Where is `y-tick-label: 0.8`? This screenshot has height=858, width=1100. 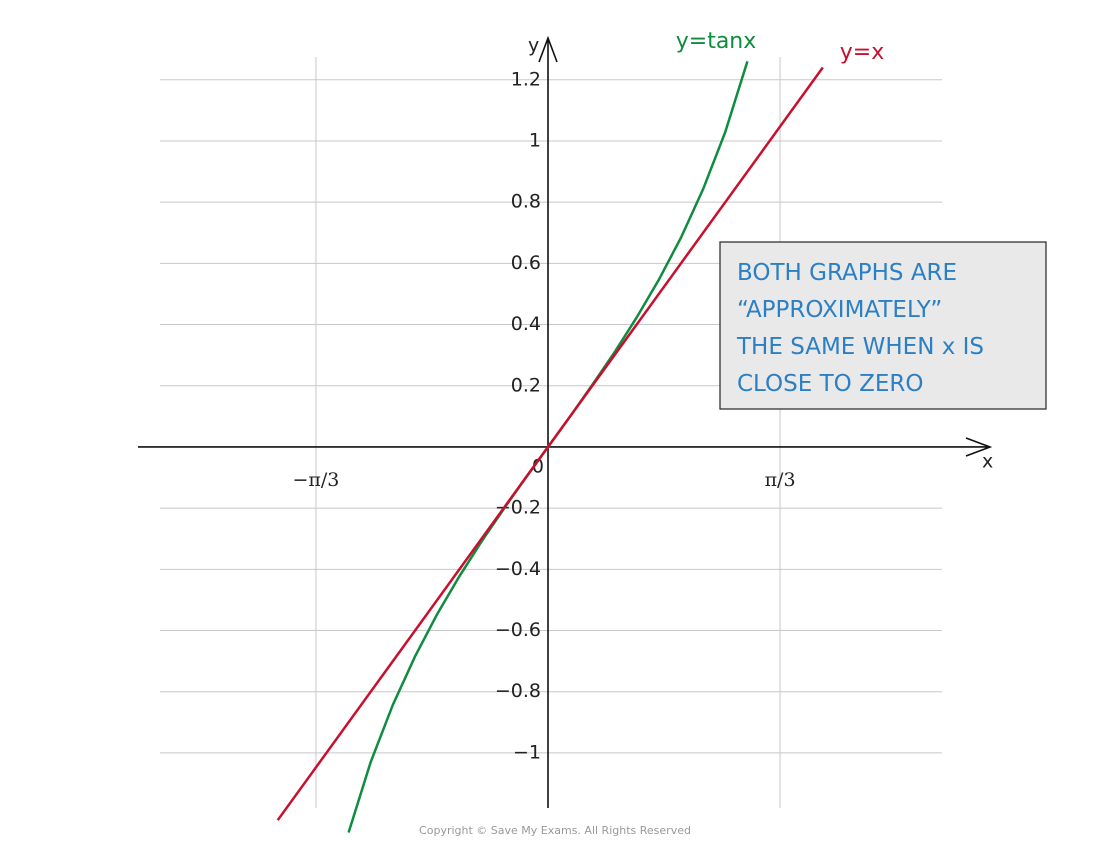 y-tick-label: 0.8 is located at coordinates (526, 202).